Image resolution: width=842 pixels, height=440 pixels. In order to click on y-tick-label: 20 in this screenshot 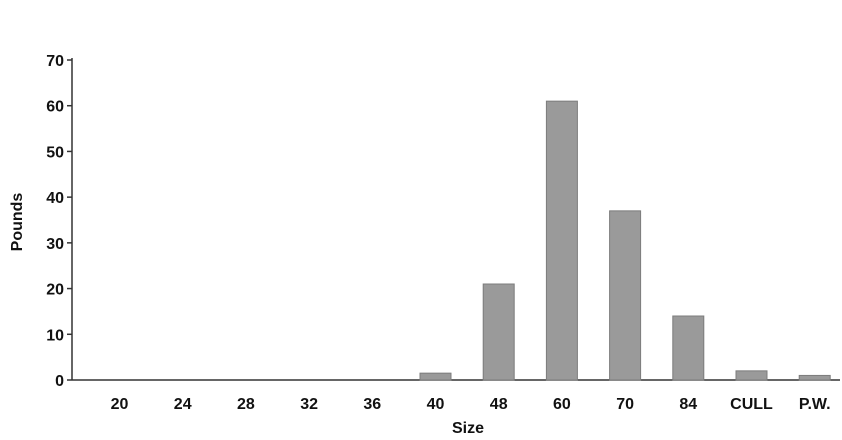, I will do `click(55, 290)`.